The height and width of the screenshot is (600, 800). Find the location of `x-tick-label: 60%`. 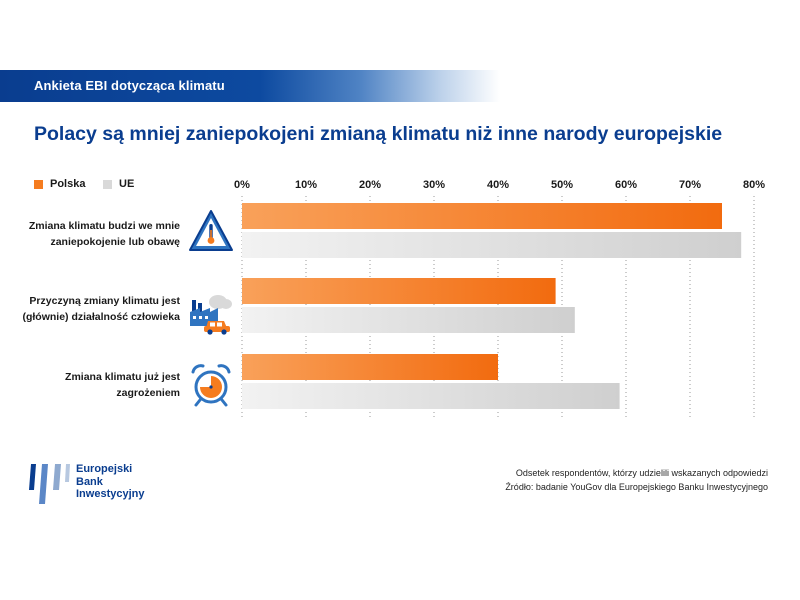

x-tick-label: 60% is located at coordinates (626, 185).